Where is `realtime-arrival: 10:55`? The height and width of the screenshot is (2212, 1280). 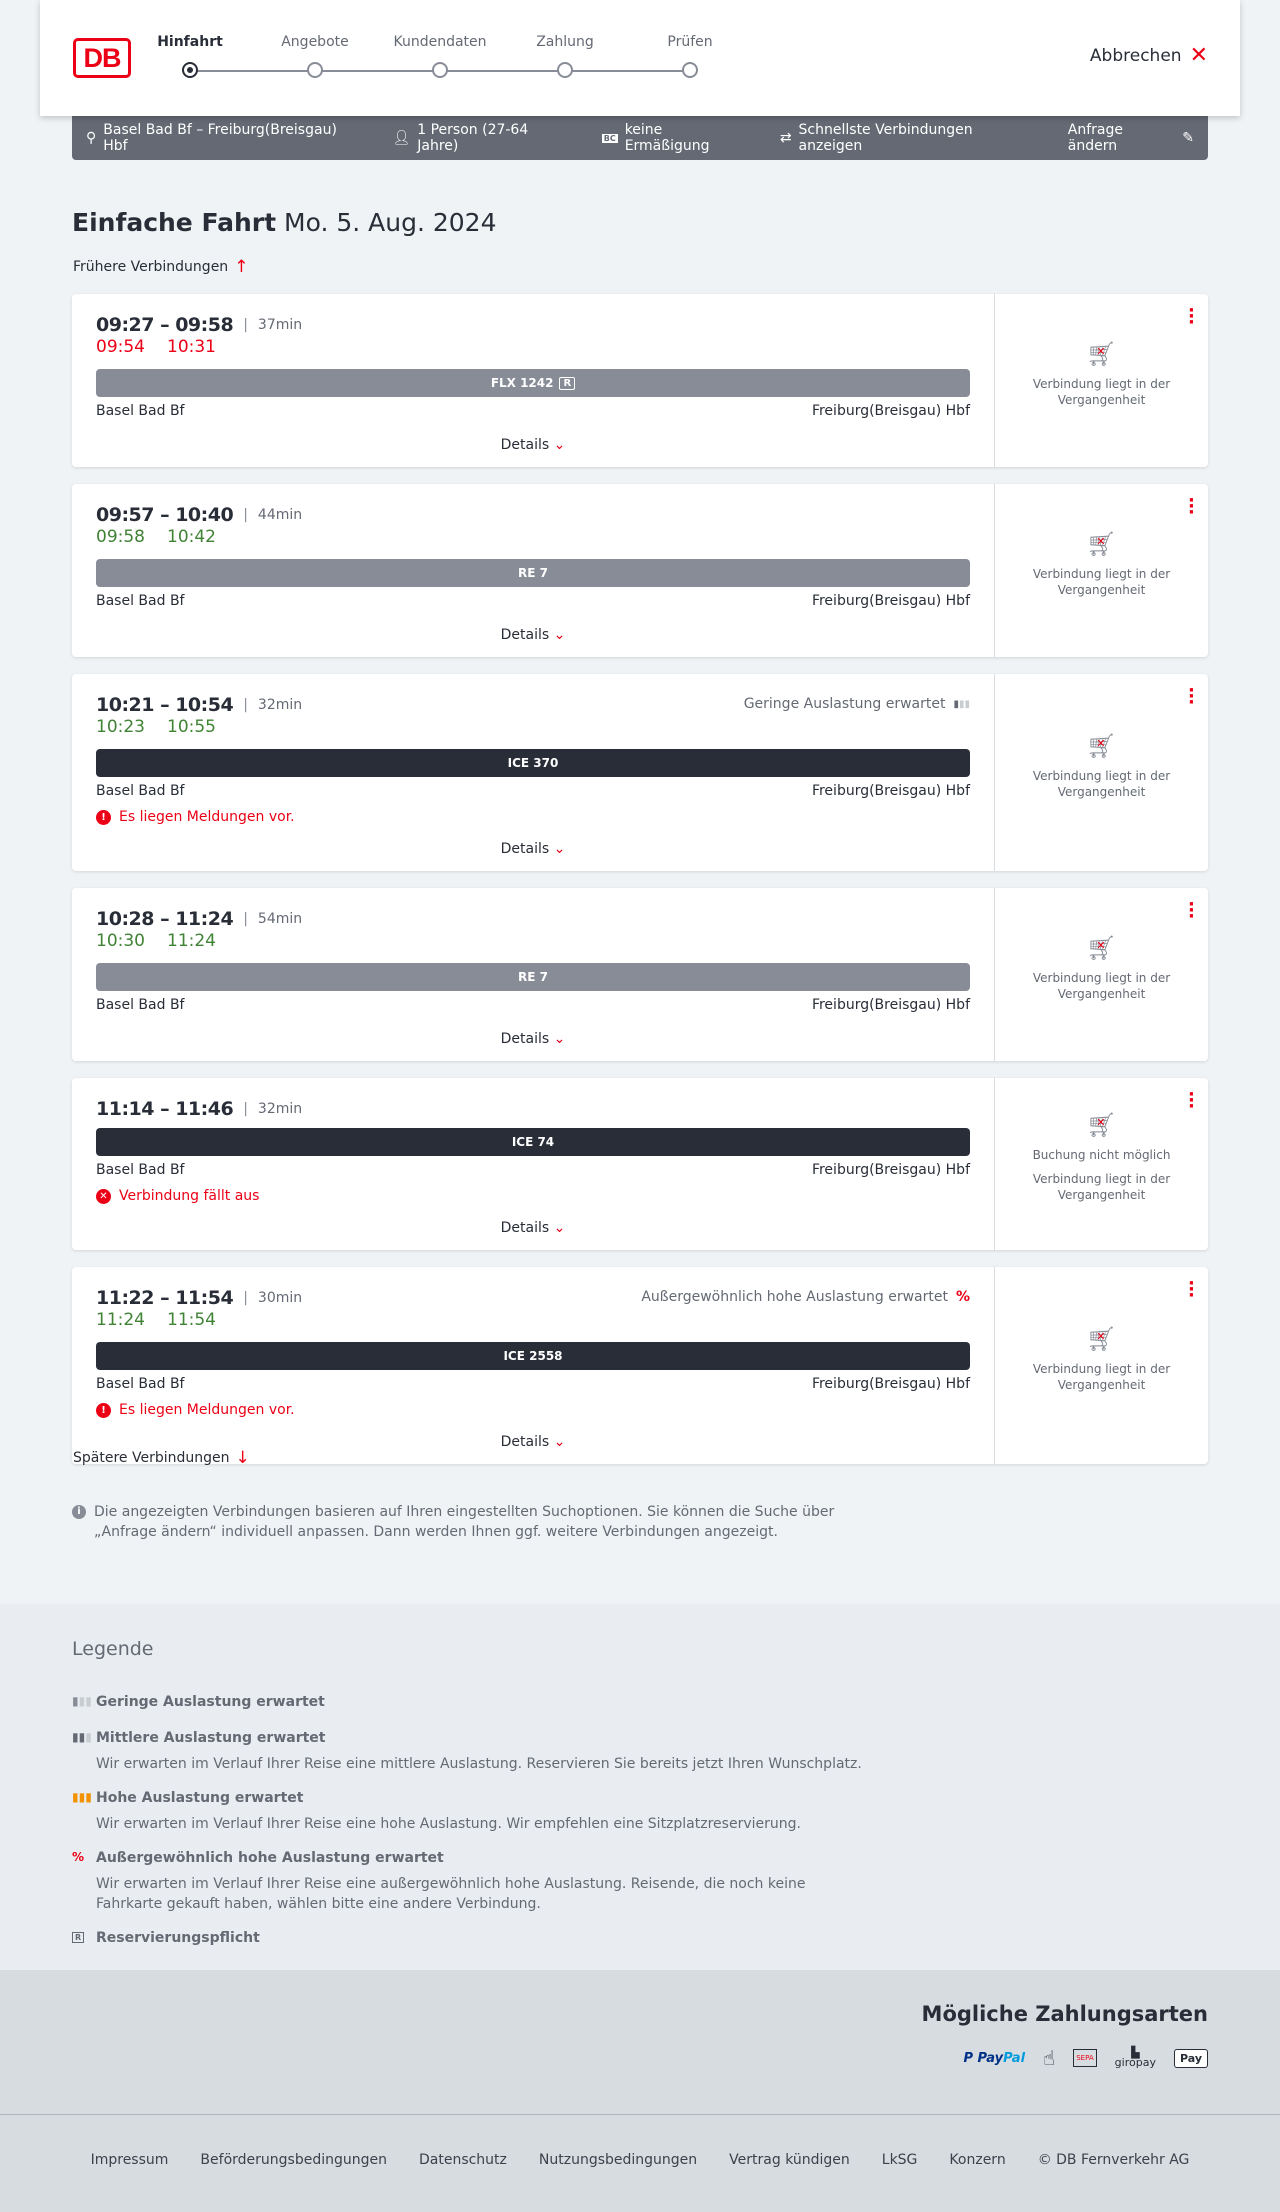 realtime-arrival: 10:55 is located at coordinates (191, 727).